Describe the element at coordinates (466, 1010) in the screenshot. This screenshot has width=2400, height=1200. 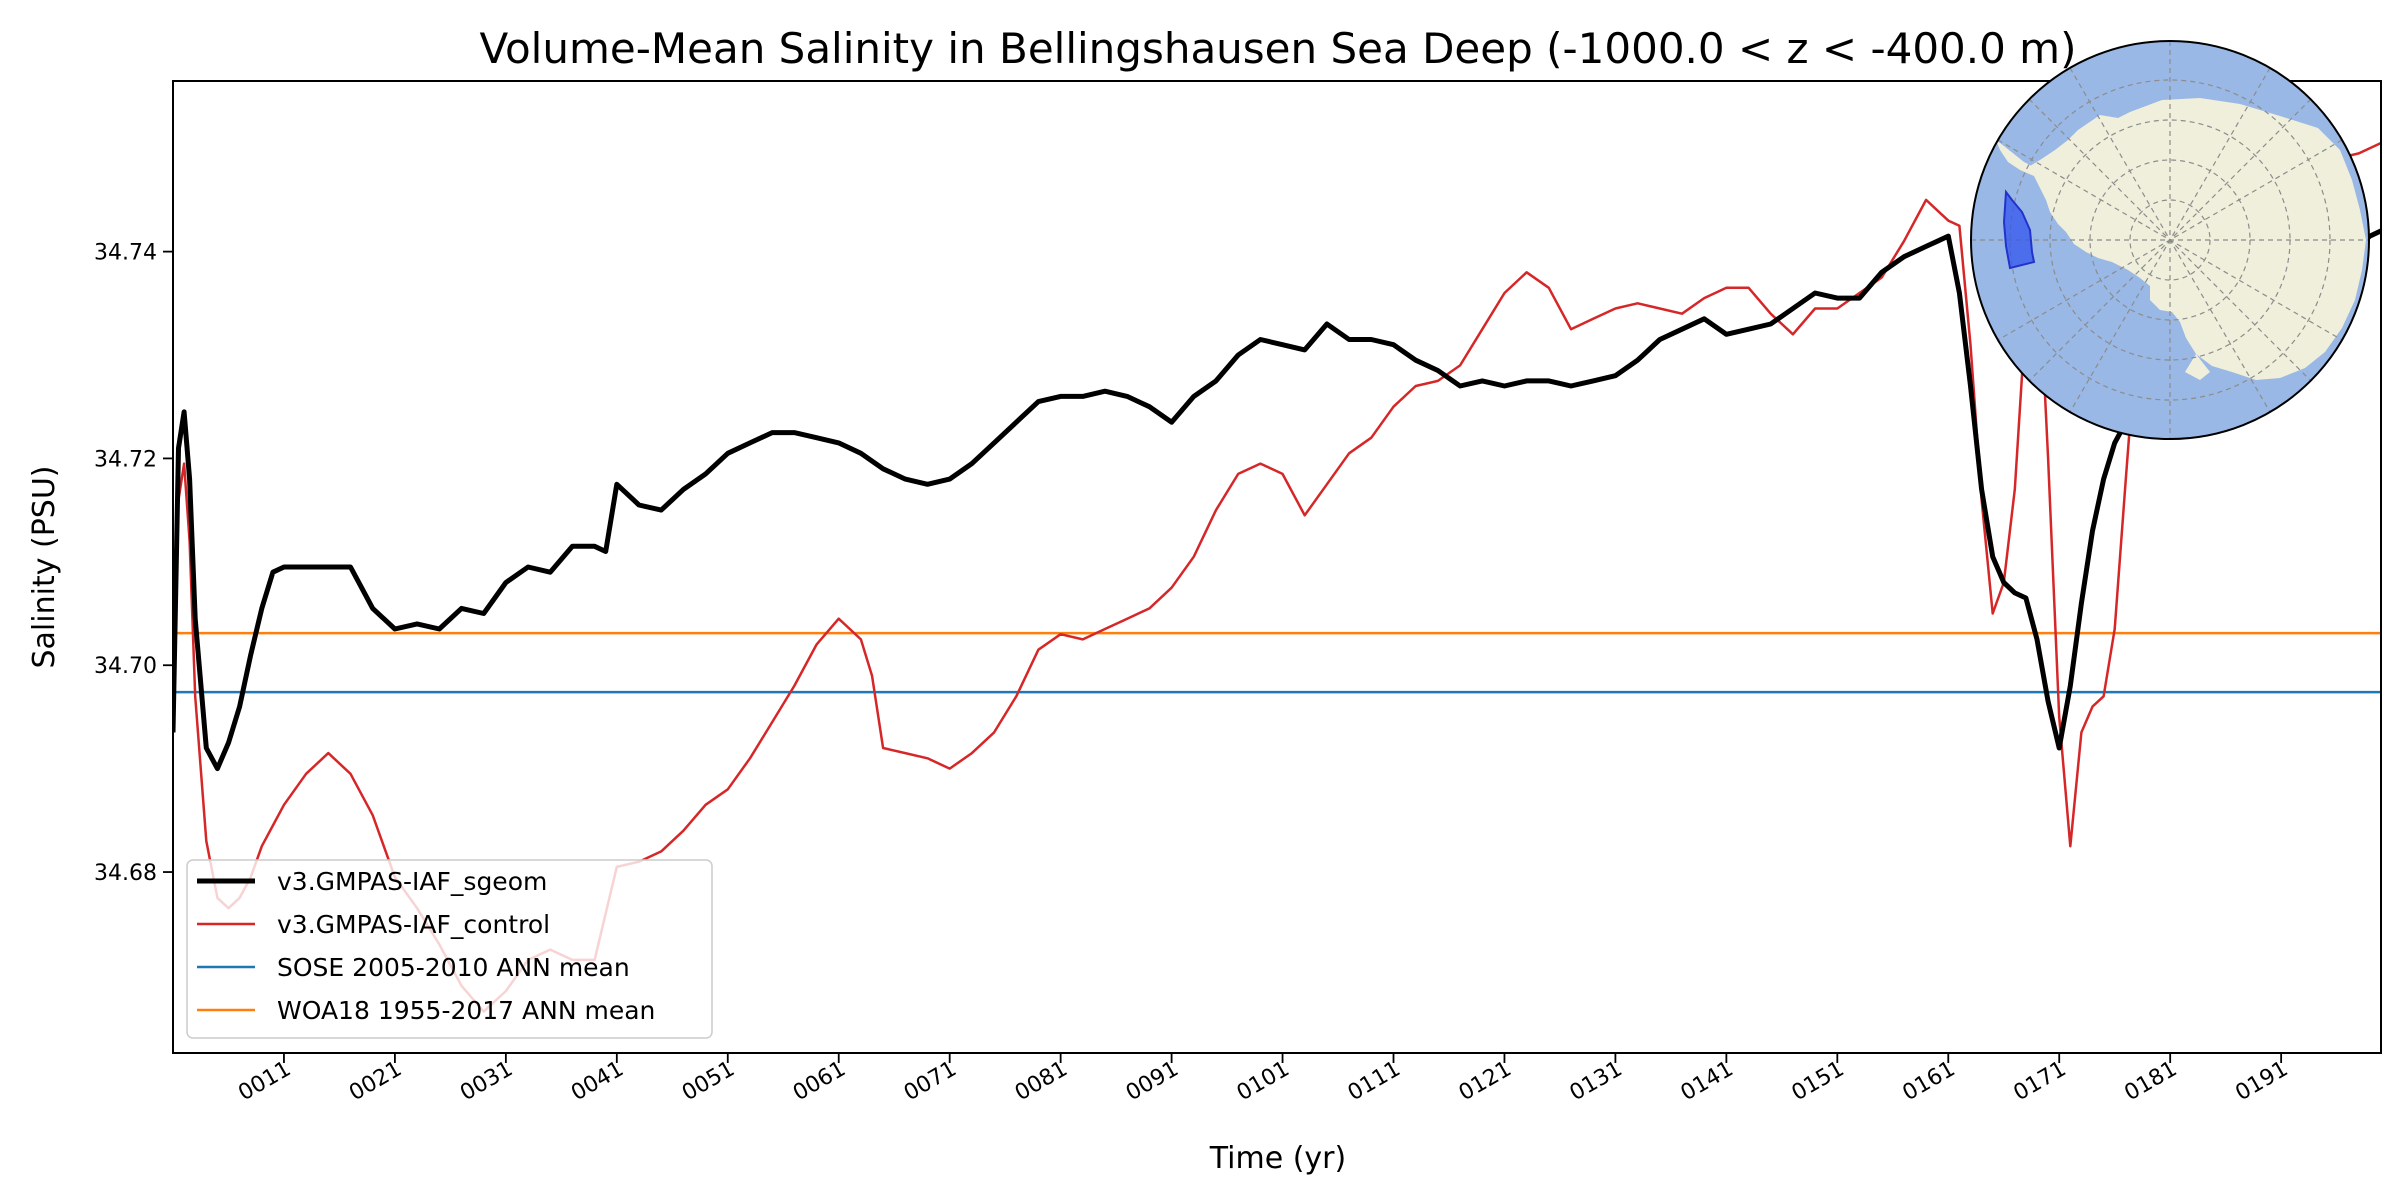
I see `legend-label-woa18: WOA18 1955-2017 ANN mean` at that location.